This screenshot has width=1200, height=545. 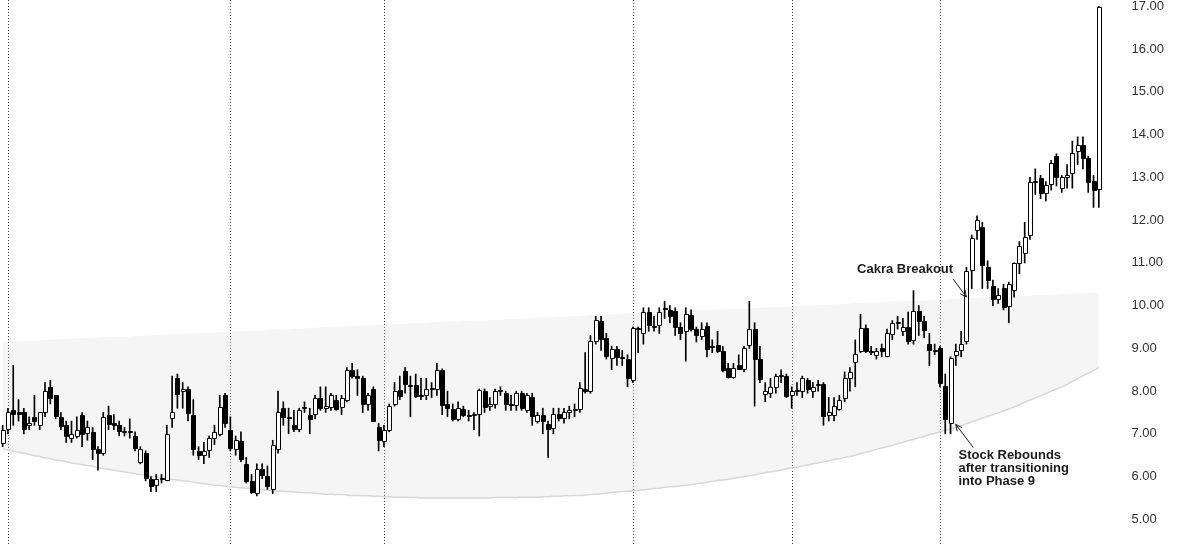 I want to click on y-tick-label: 5.00, so click(x=1144, y=518).